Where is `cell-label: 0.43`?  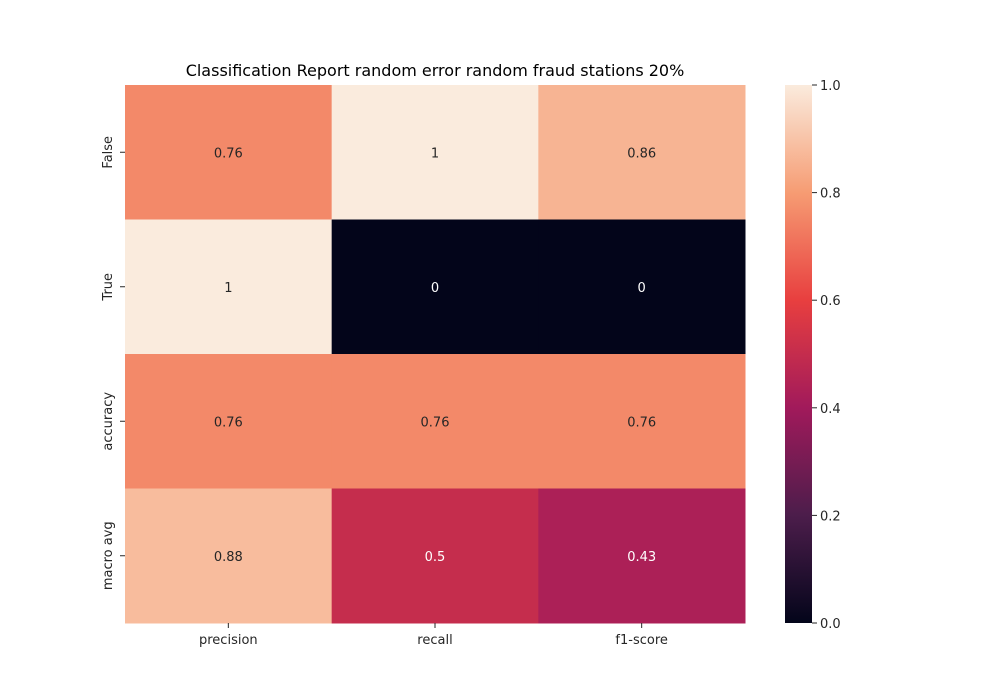 cell-label: 0.43 is located at coordinates (641, 557).